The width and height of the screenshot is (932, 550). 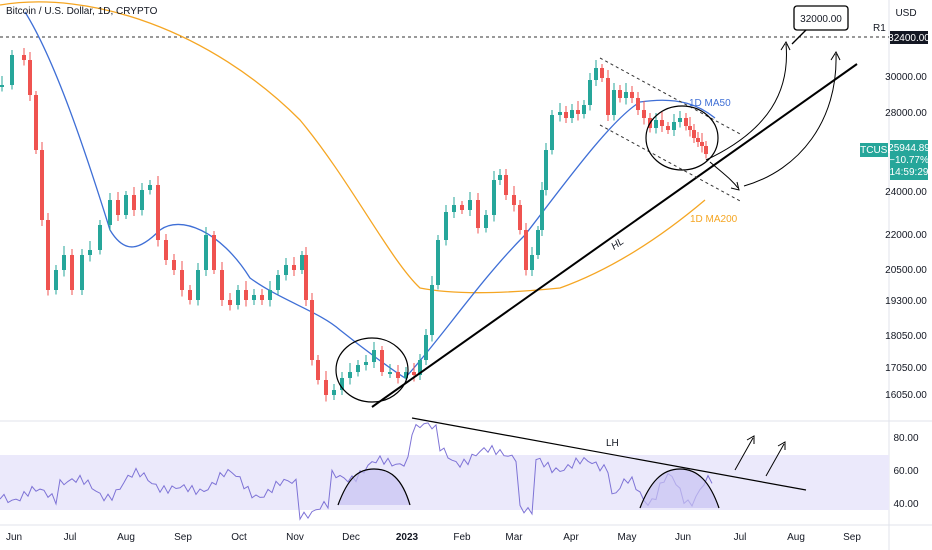 What do you see at coordinates (14, 537) in the screenshot?
I see `time-tick-jun: Jun` at bounding box center [14, 537].